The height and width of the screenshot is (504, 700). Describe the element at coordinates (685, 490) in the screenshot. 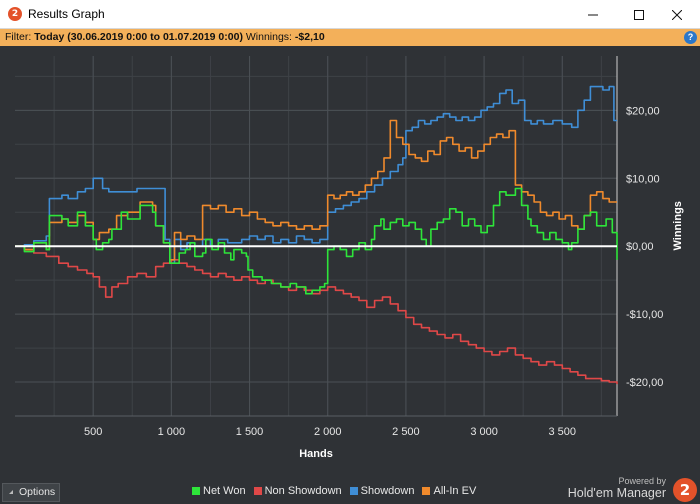

I see `brand-logo-icon: 2` at that location.